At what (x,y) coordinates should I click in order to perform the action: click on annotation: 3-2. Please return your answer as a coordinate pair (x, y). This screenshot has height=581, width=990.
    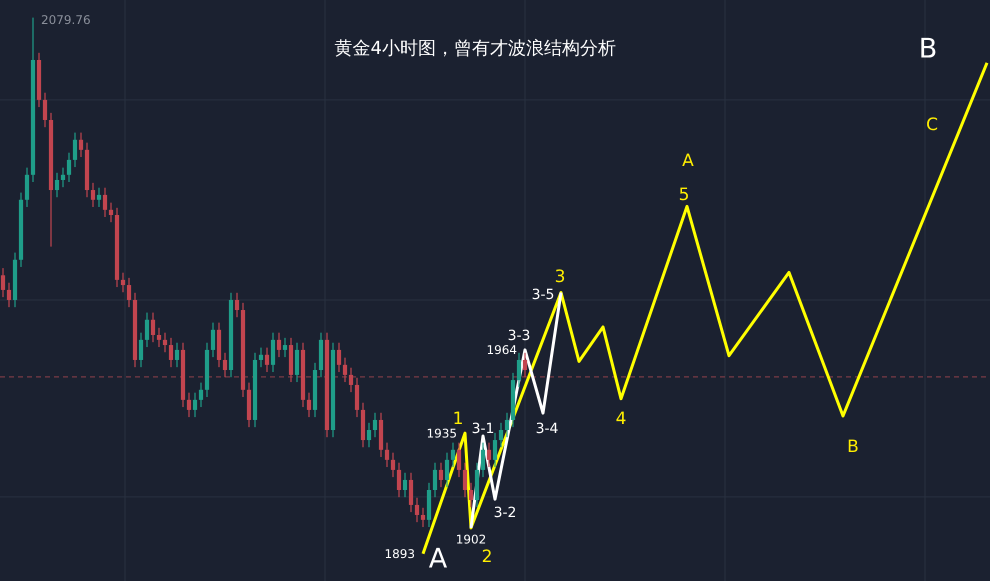
    Looking at the image, I should click on (505, 512).